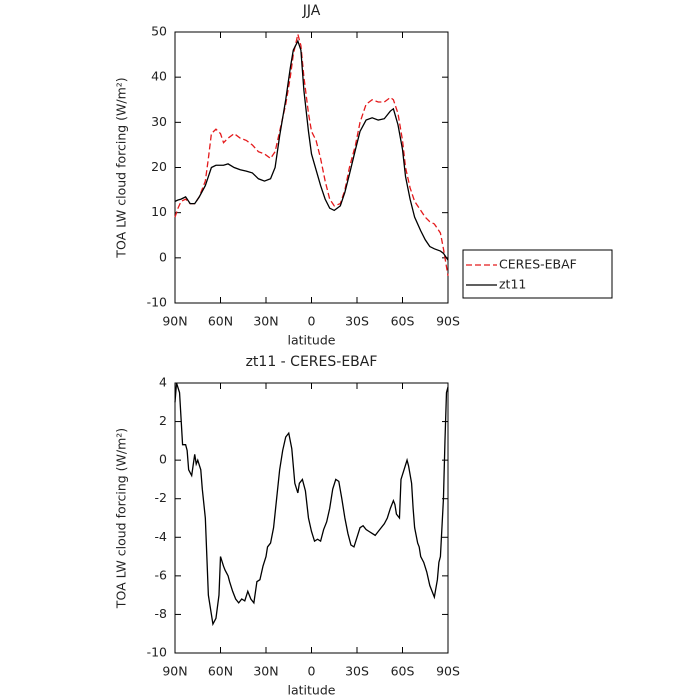  What do you see at coordinates (161, 536) in the screenshot?
I see `y-tick-label: -4` at bounding box center [161, 536].